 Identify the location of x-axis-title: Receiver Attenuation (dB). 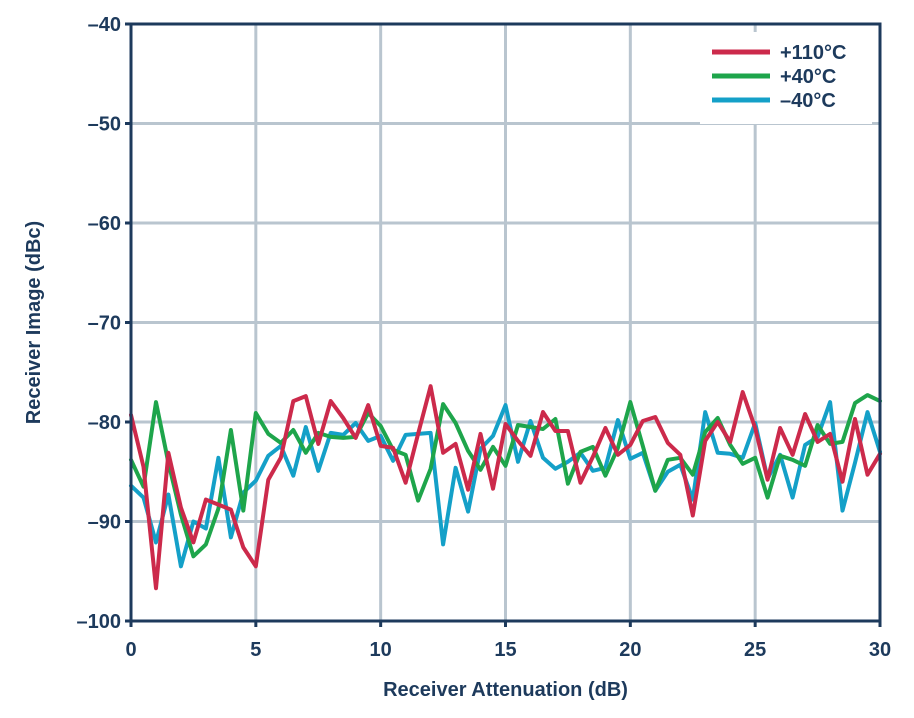
(505, 690).